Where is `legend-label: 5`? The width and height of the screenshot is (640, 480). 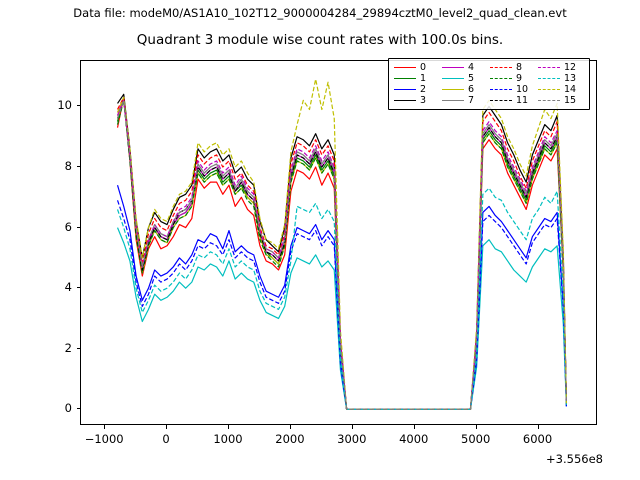 legend-label: 5 is located at coordinates (471, 78).